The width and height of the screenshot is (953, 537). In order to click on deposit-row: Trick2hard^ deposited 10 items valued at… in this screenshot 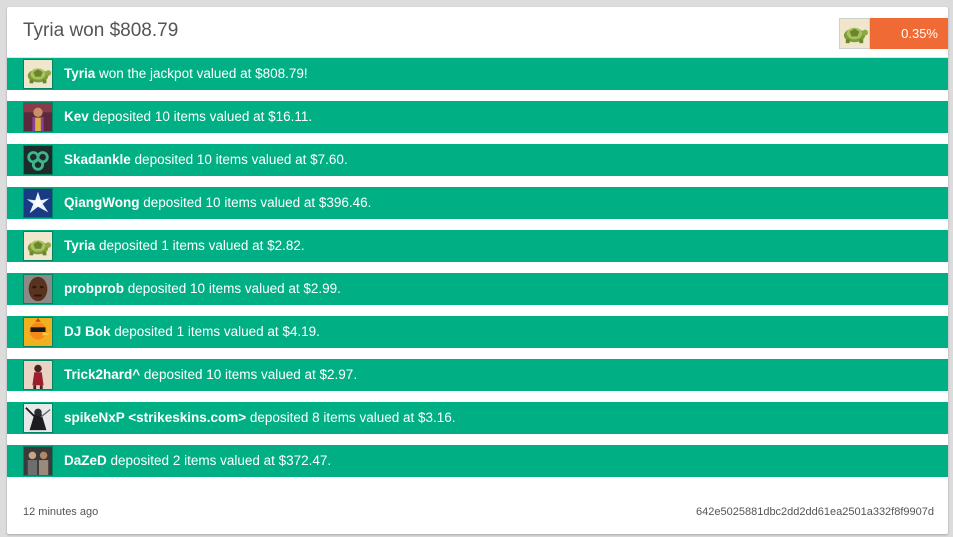, I will do `click(477, 375)`.